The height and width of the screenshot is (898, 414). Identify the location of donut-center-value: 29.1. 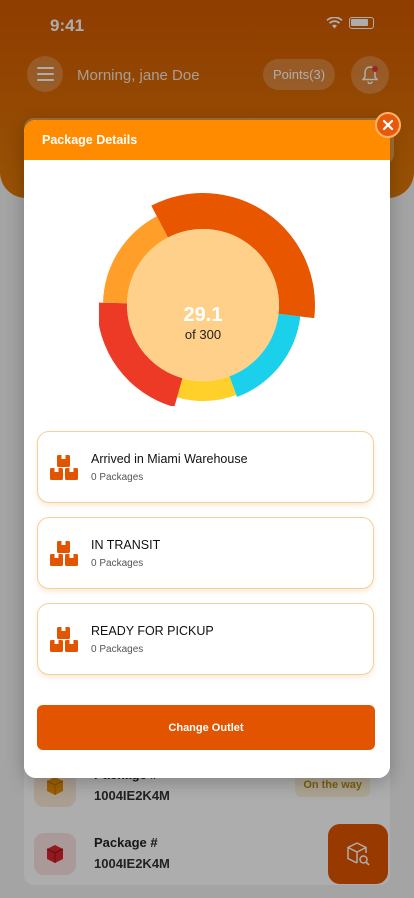
(203, 315).